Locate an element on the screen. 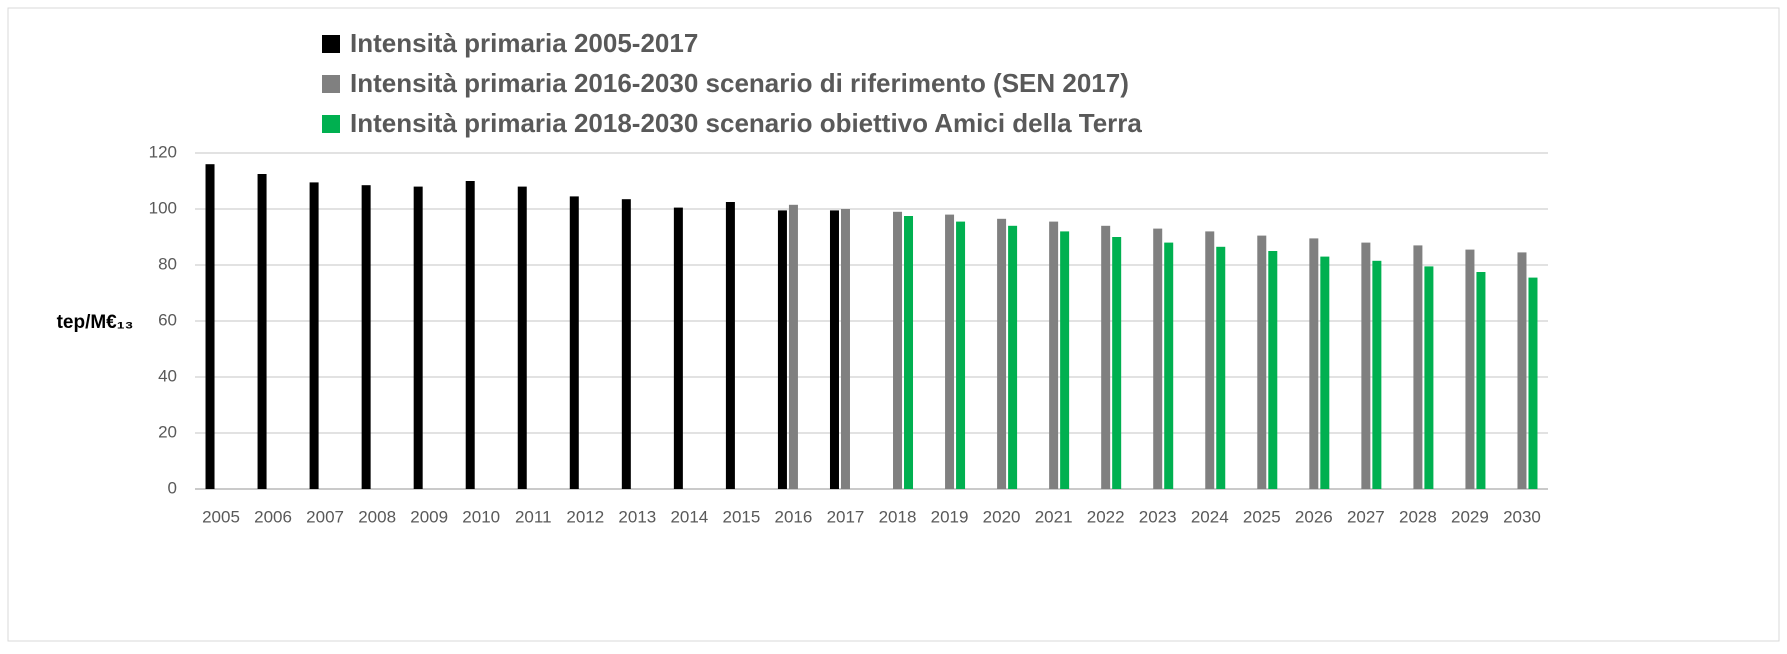  x-tick-label: 2022 is located at coordinates (1106, 516).